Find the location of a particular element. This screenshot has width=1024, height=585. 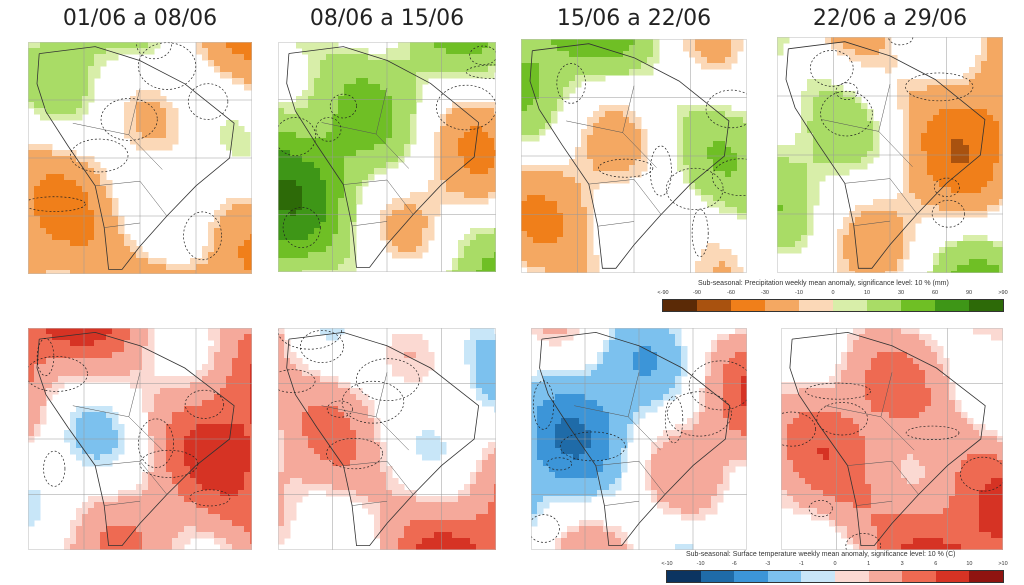

precipitation-colorbar-tick-label: -30 is located at coordinates (765, 293).